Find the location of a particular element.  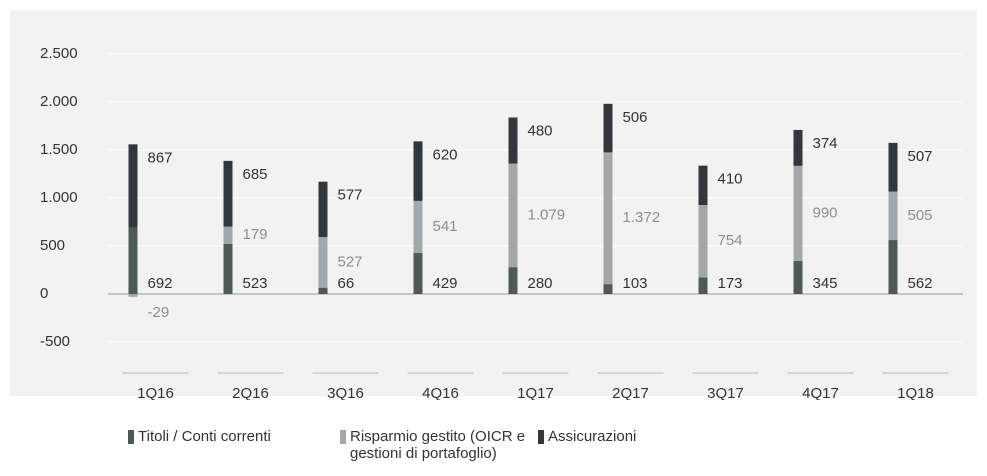

data-label: 480 is located at coordinates (540, 130).